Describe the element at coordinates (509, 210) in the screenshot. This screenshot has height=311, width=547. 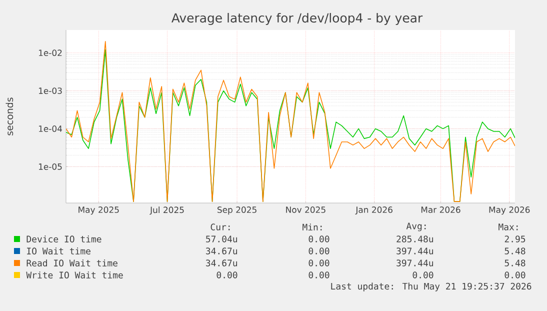
I see `x-tick-label: May 2026` at that location.